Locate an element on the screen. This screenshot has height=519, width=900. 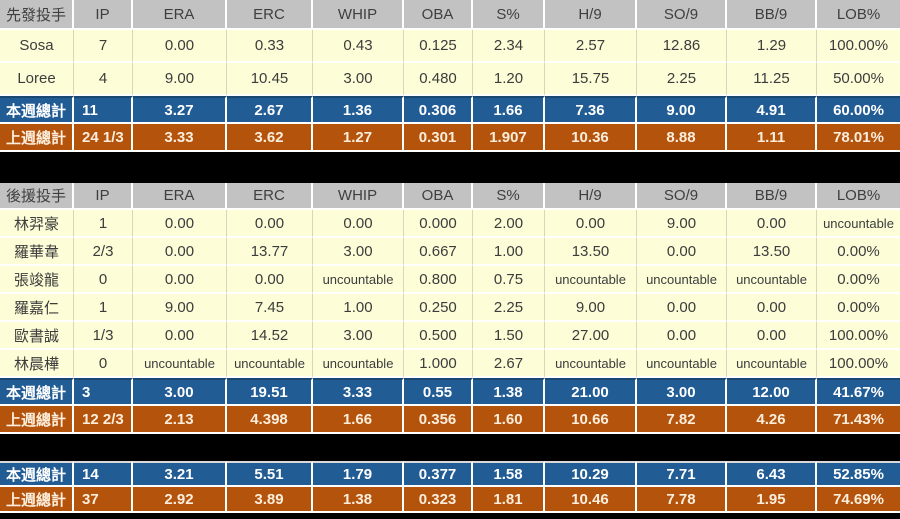
header-row: 先發投手 IP ERA ERC WHIP OBA S% H/9 SO/9 BB/9 LOB% is located at coordinates (450, 15).